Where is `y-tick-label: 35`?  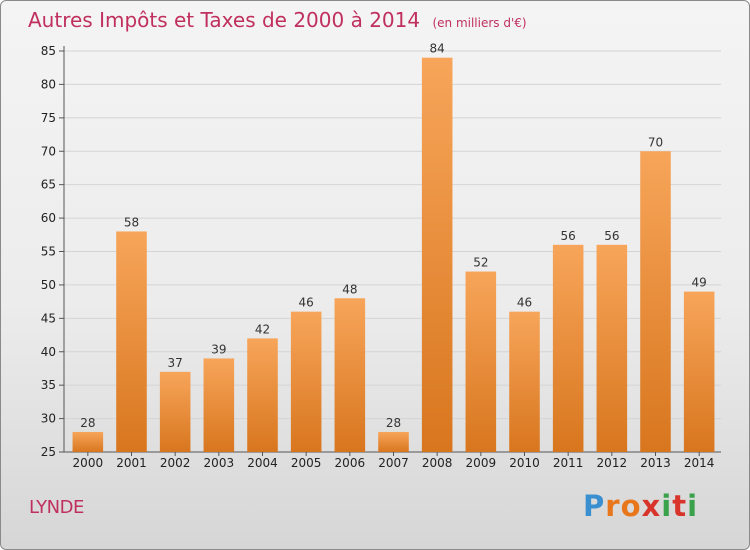 y-tick-label: 35 is located at coordinates (48, 385).